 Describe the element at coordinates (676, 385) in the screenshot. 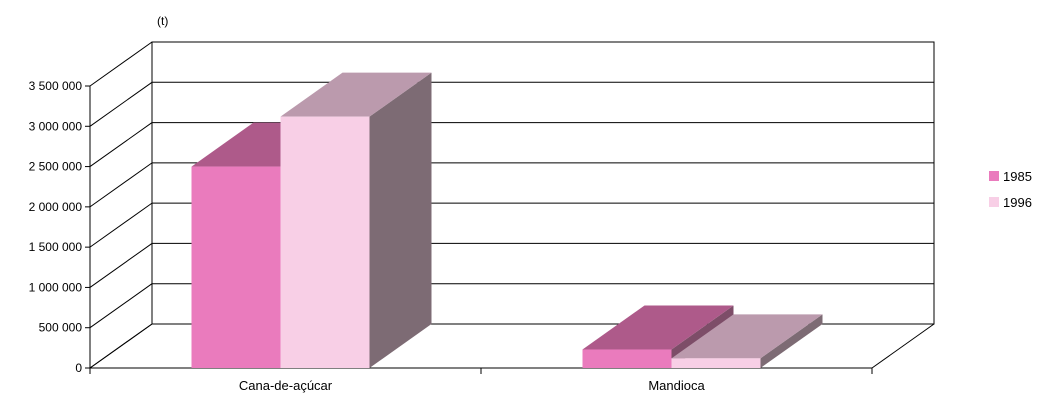

I see `x-category-label: Mandioca` at that location.